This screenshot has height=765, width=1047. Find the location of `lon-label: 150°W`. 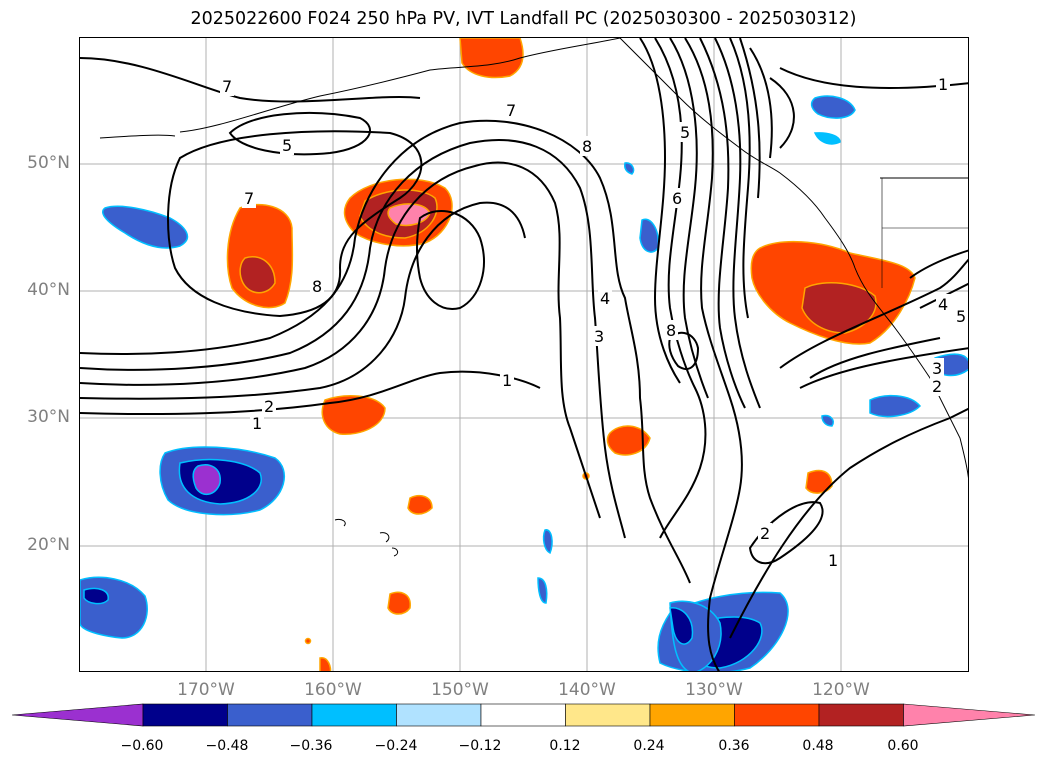

lon-label: 150°W is located at coordinates (460, 690).